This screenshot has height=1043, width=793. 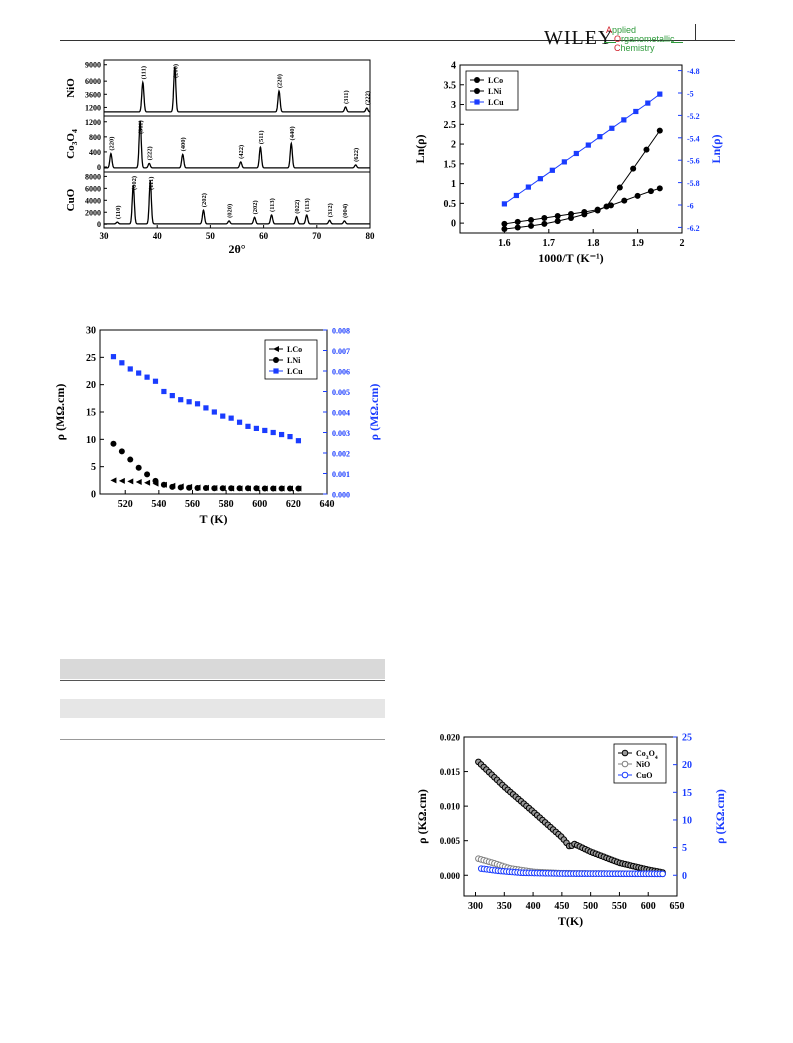 I want to click on xrd-peak-label: (511), so click(x=261, y=137).